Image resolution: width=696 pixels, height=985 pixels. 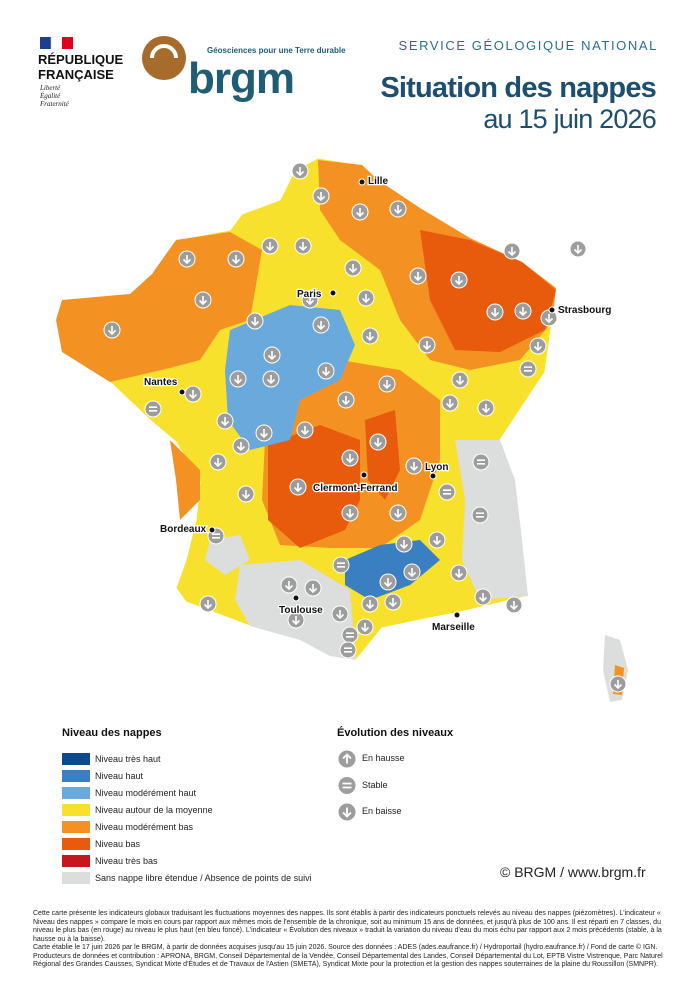 What do you see at coordinates (453, 627) in the screenshot?
I see `city-label: Marseille` at bounding box center [453, 627].